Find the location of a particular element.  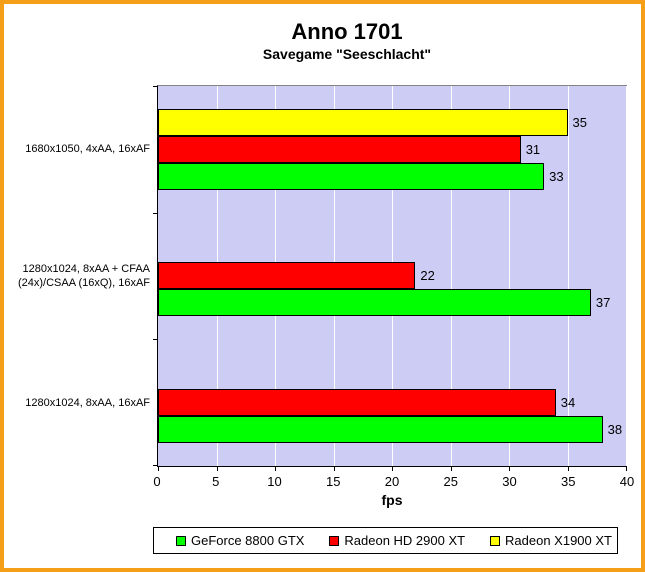

bar-value-label: 22 is located at coordinates (427, 276).